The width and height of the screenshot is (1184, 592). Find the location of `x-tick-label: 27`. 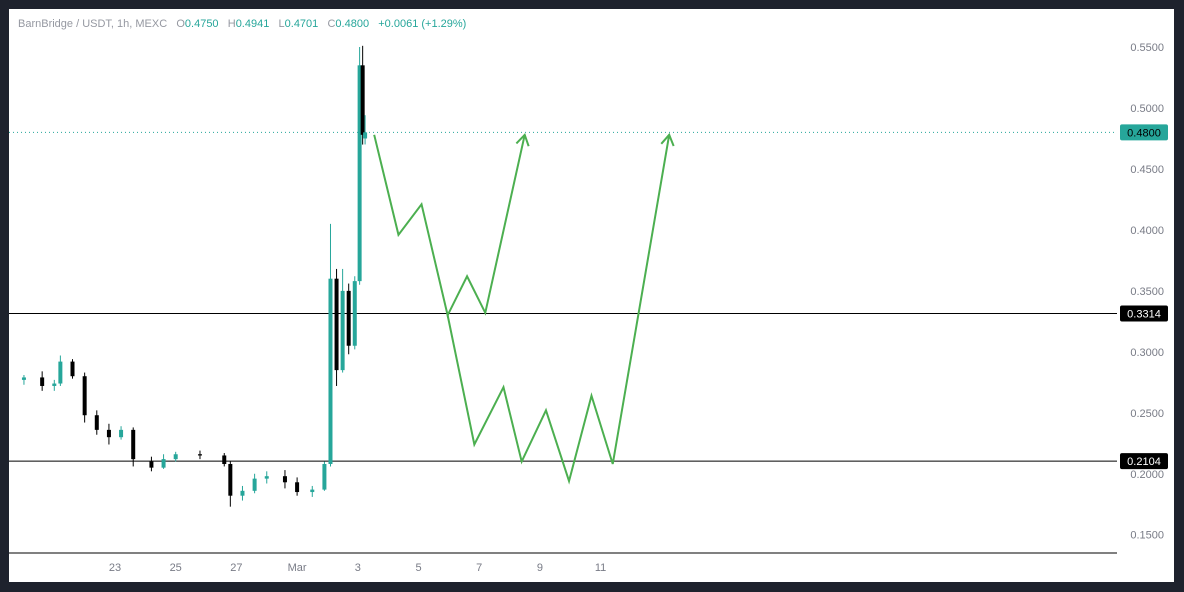

x-tick-label: 27 is located at coordinates (236, 568).